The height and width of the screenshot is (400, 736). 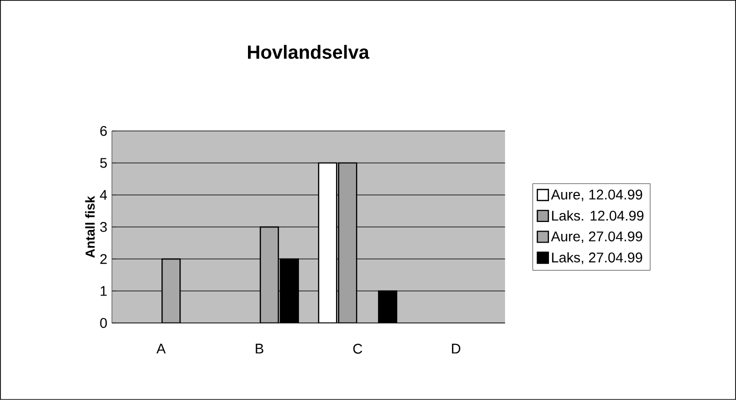 What do you see at coordinates (598, 215) in the screenshot?
I see `legend-label: Laks. 12.04.99` at bounding box center [598, 215].